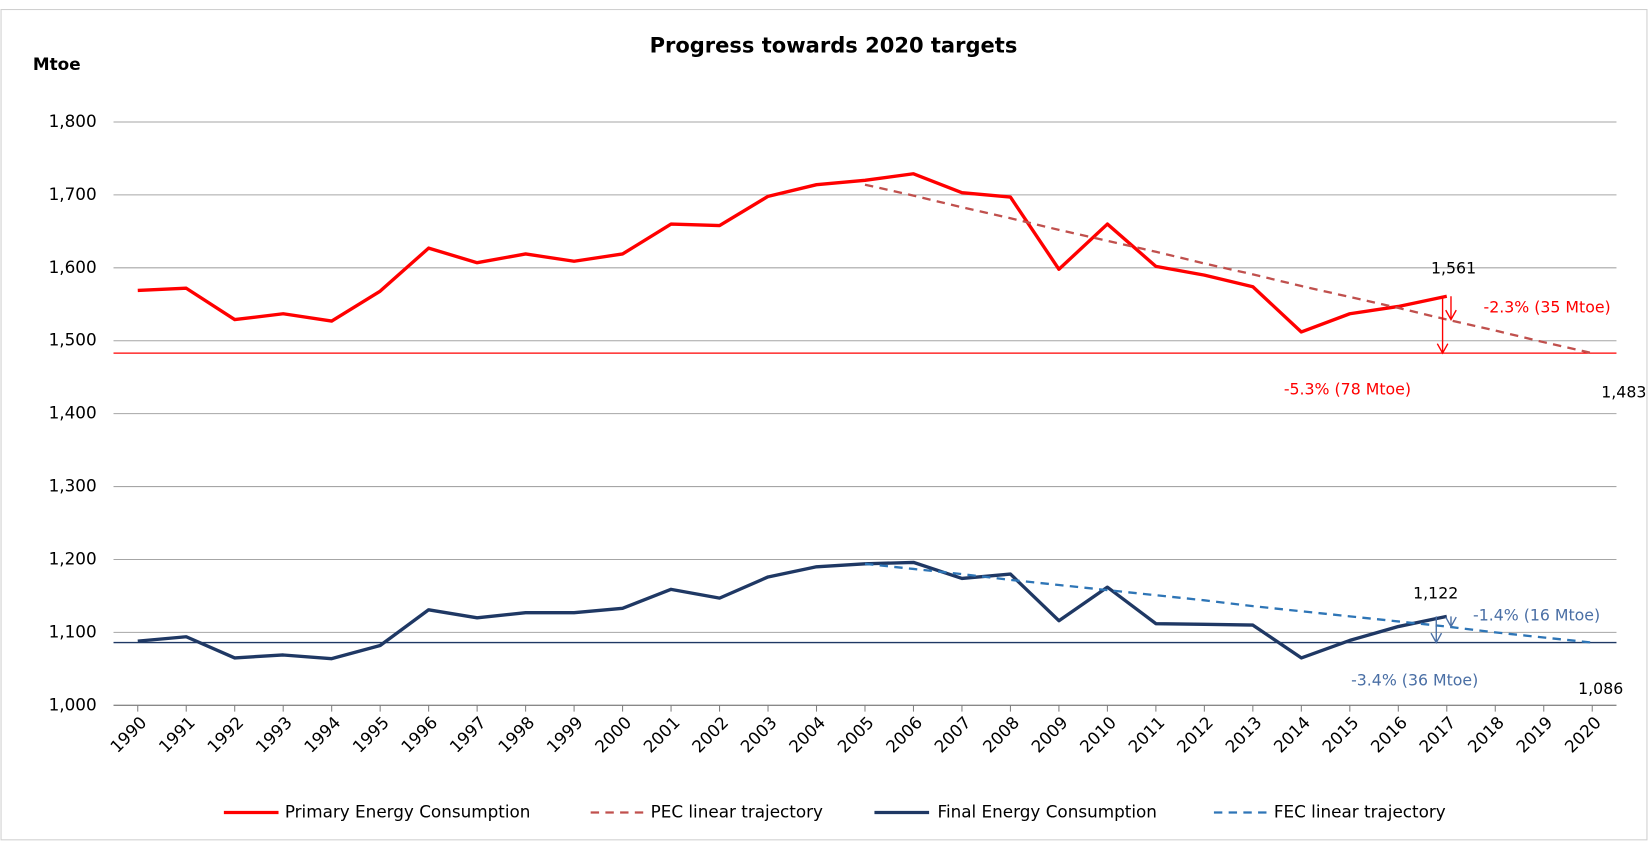  What do you see at coordinates (73, 413) in the screenshot?
I see `y-tick-label: 1,400` at bounding box center [73, 413].